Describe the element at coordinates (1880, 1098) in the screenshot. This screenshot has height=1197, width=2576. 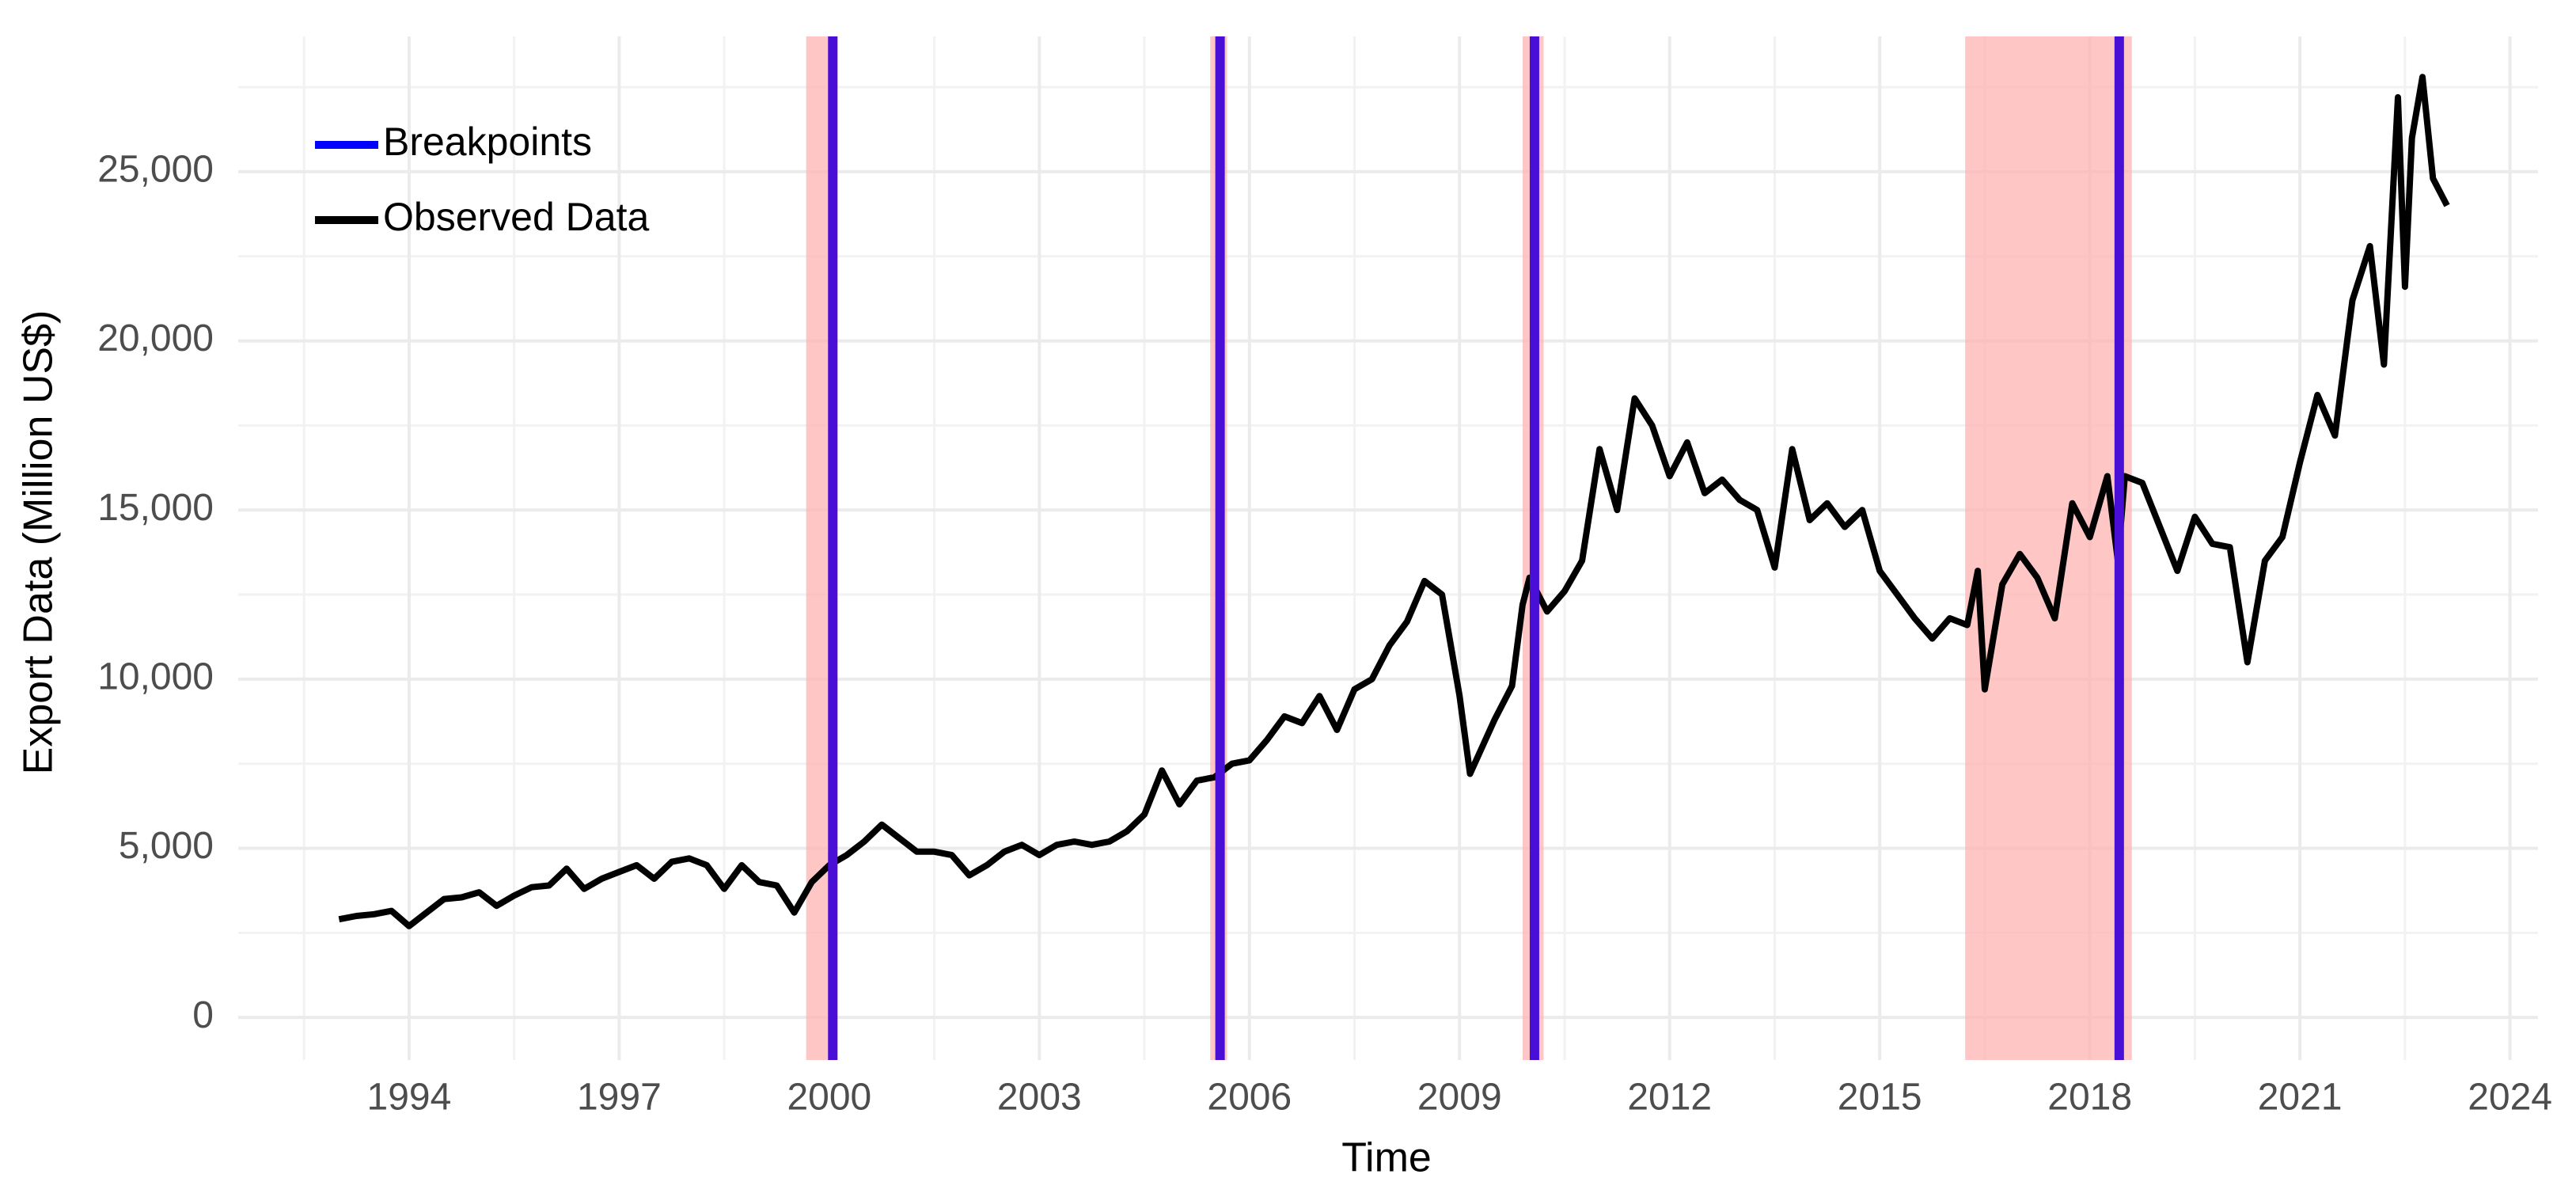
I see `x-tick-label: 2015` at that location.